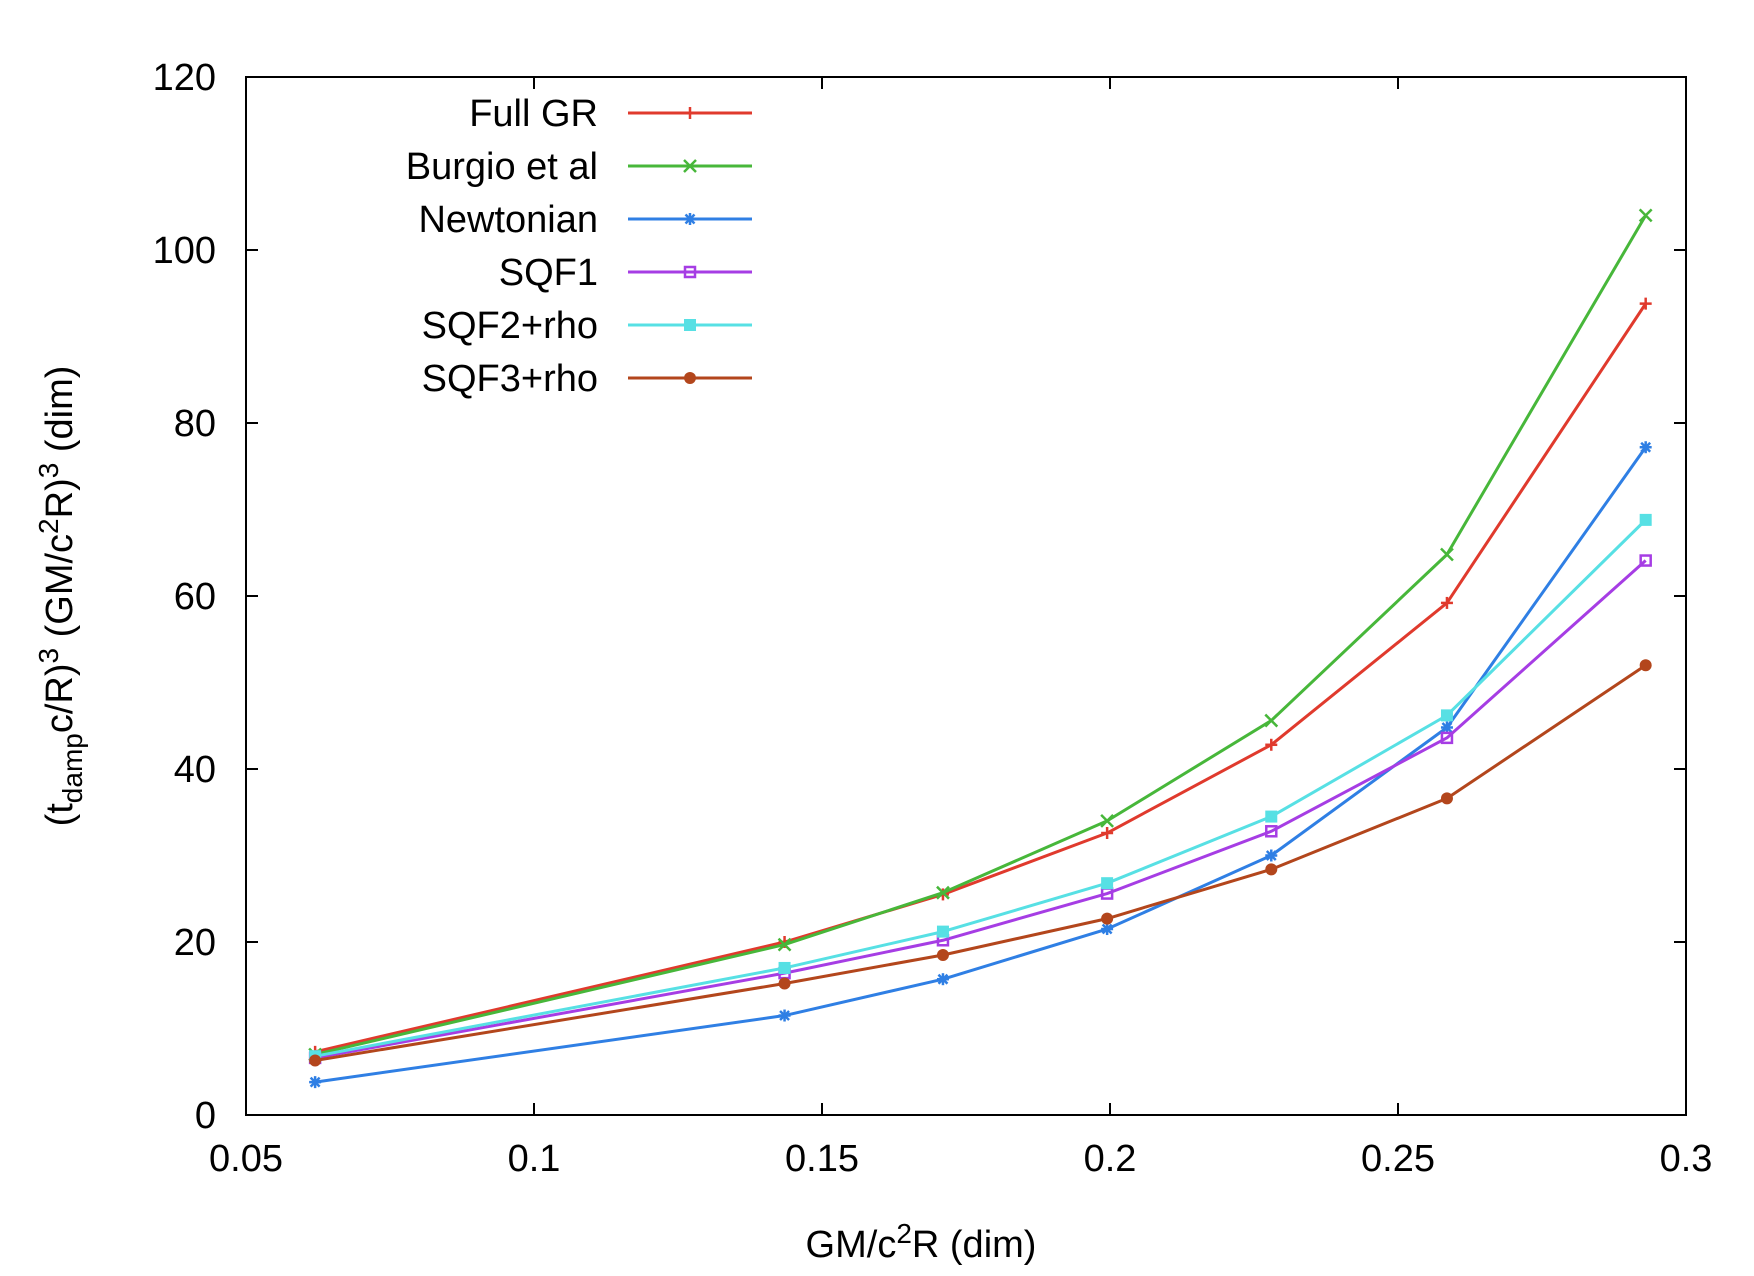 The image size is (1754, 1276). I want to click on x-tick-label: 0.05, so click(246, 1159).